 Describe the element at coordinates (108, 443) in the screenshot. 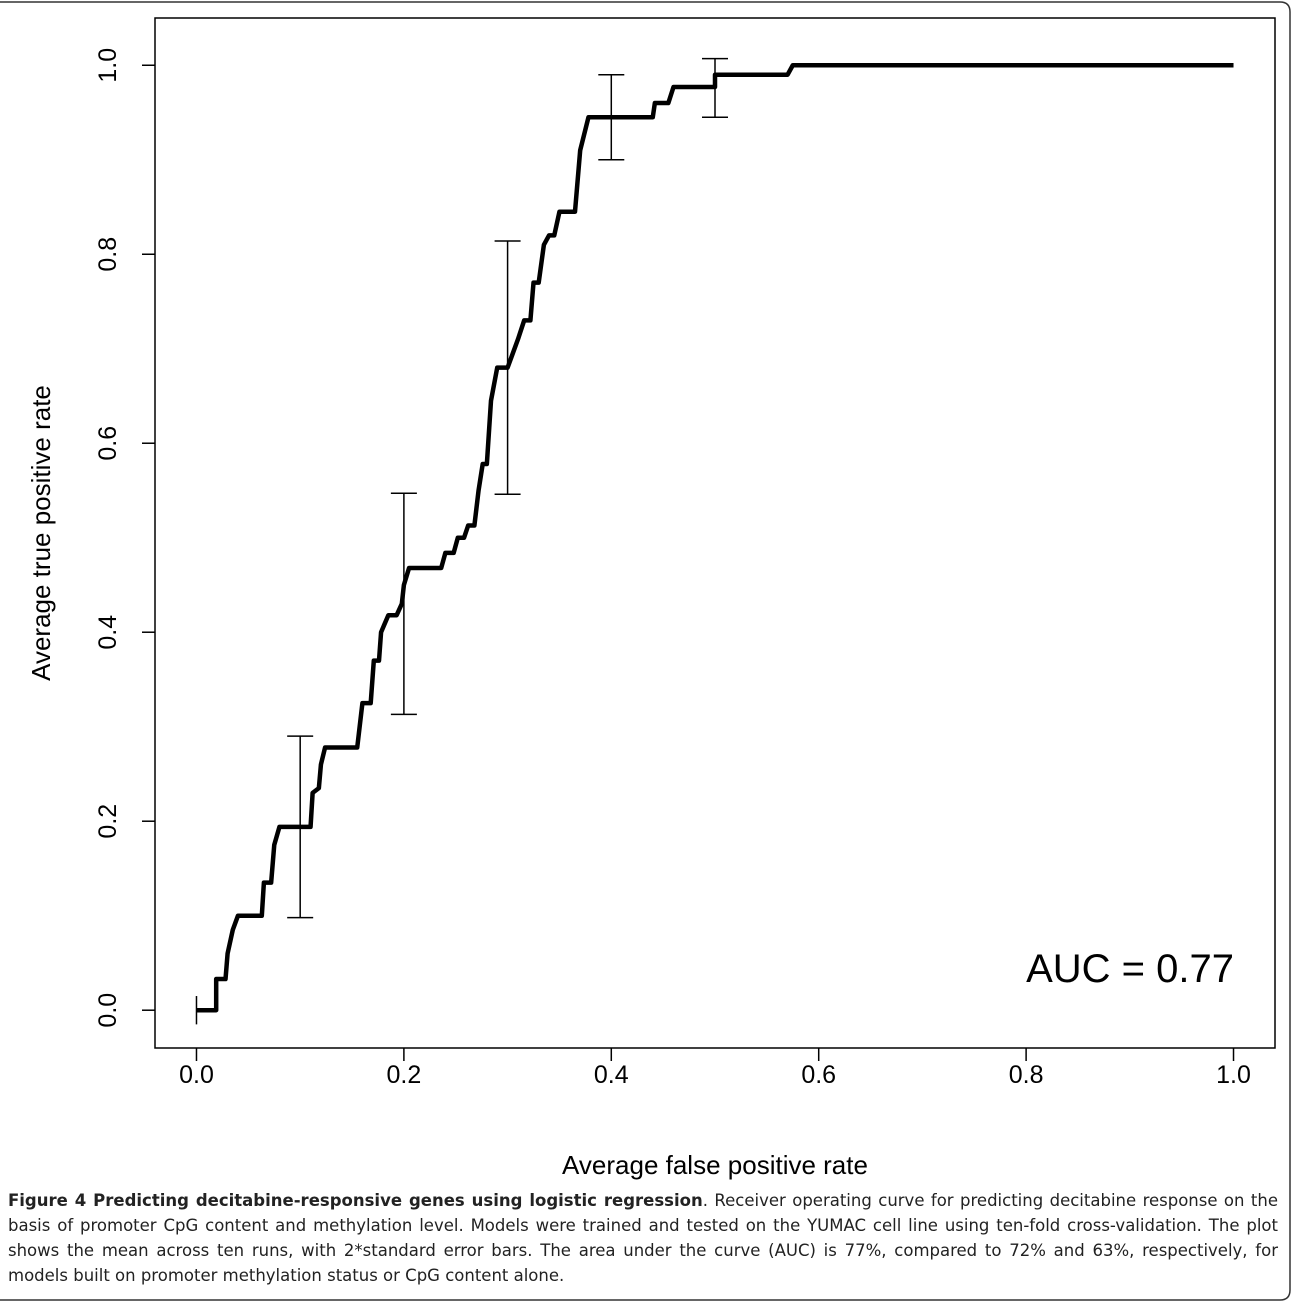

I see `y-tick-label: 0.6` at that location.